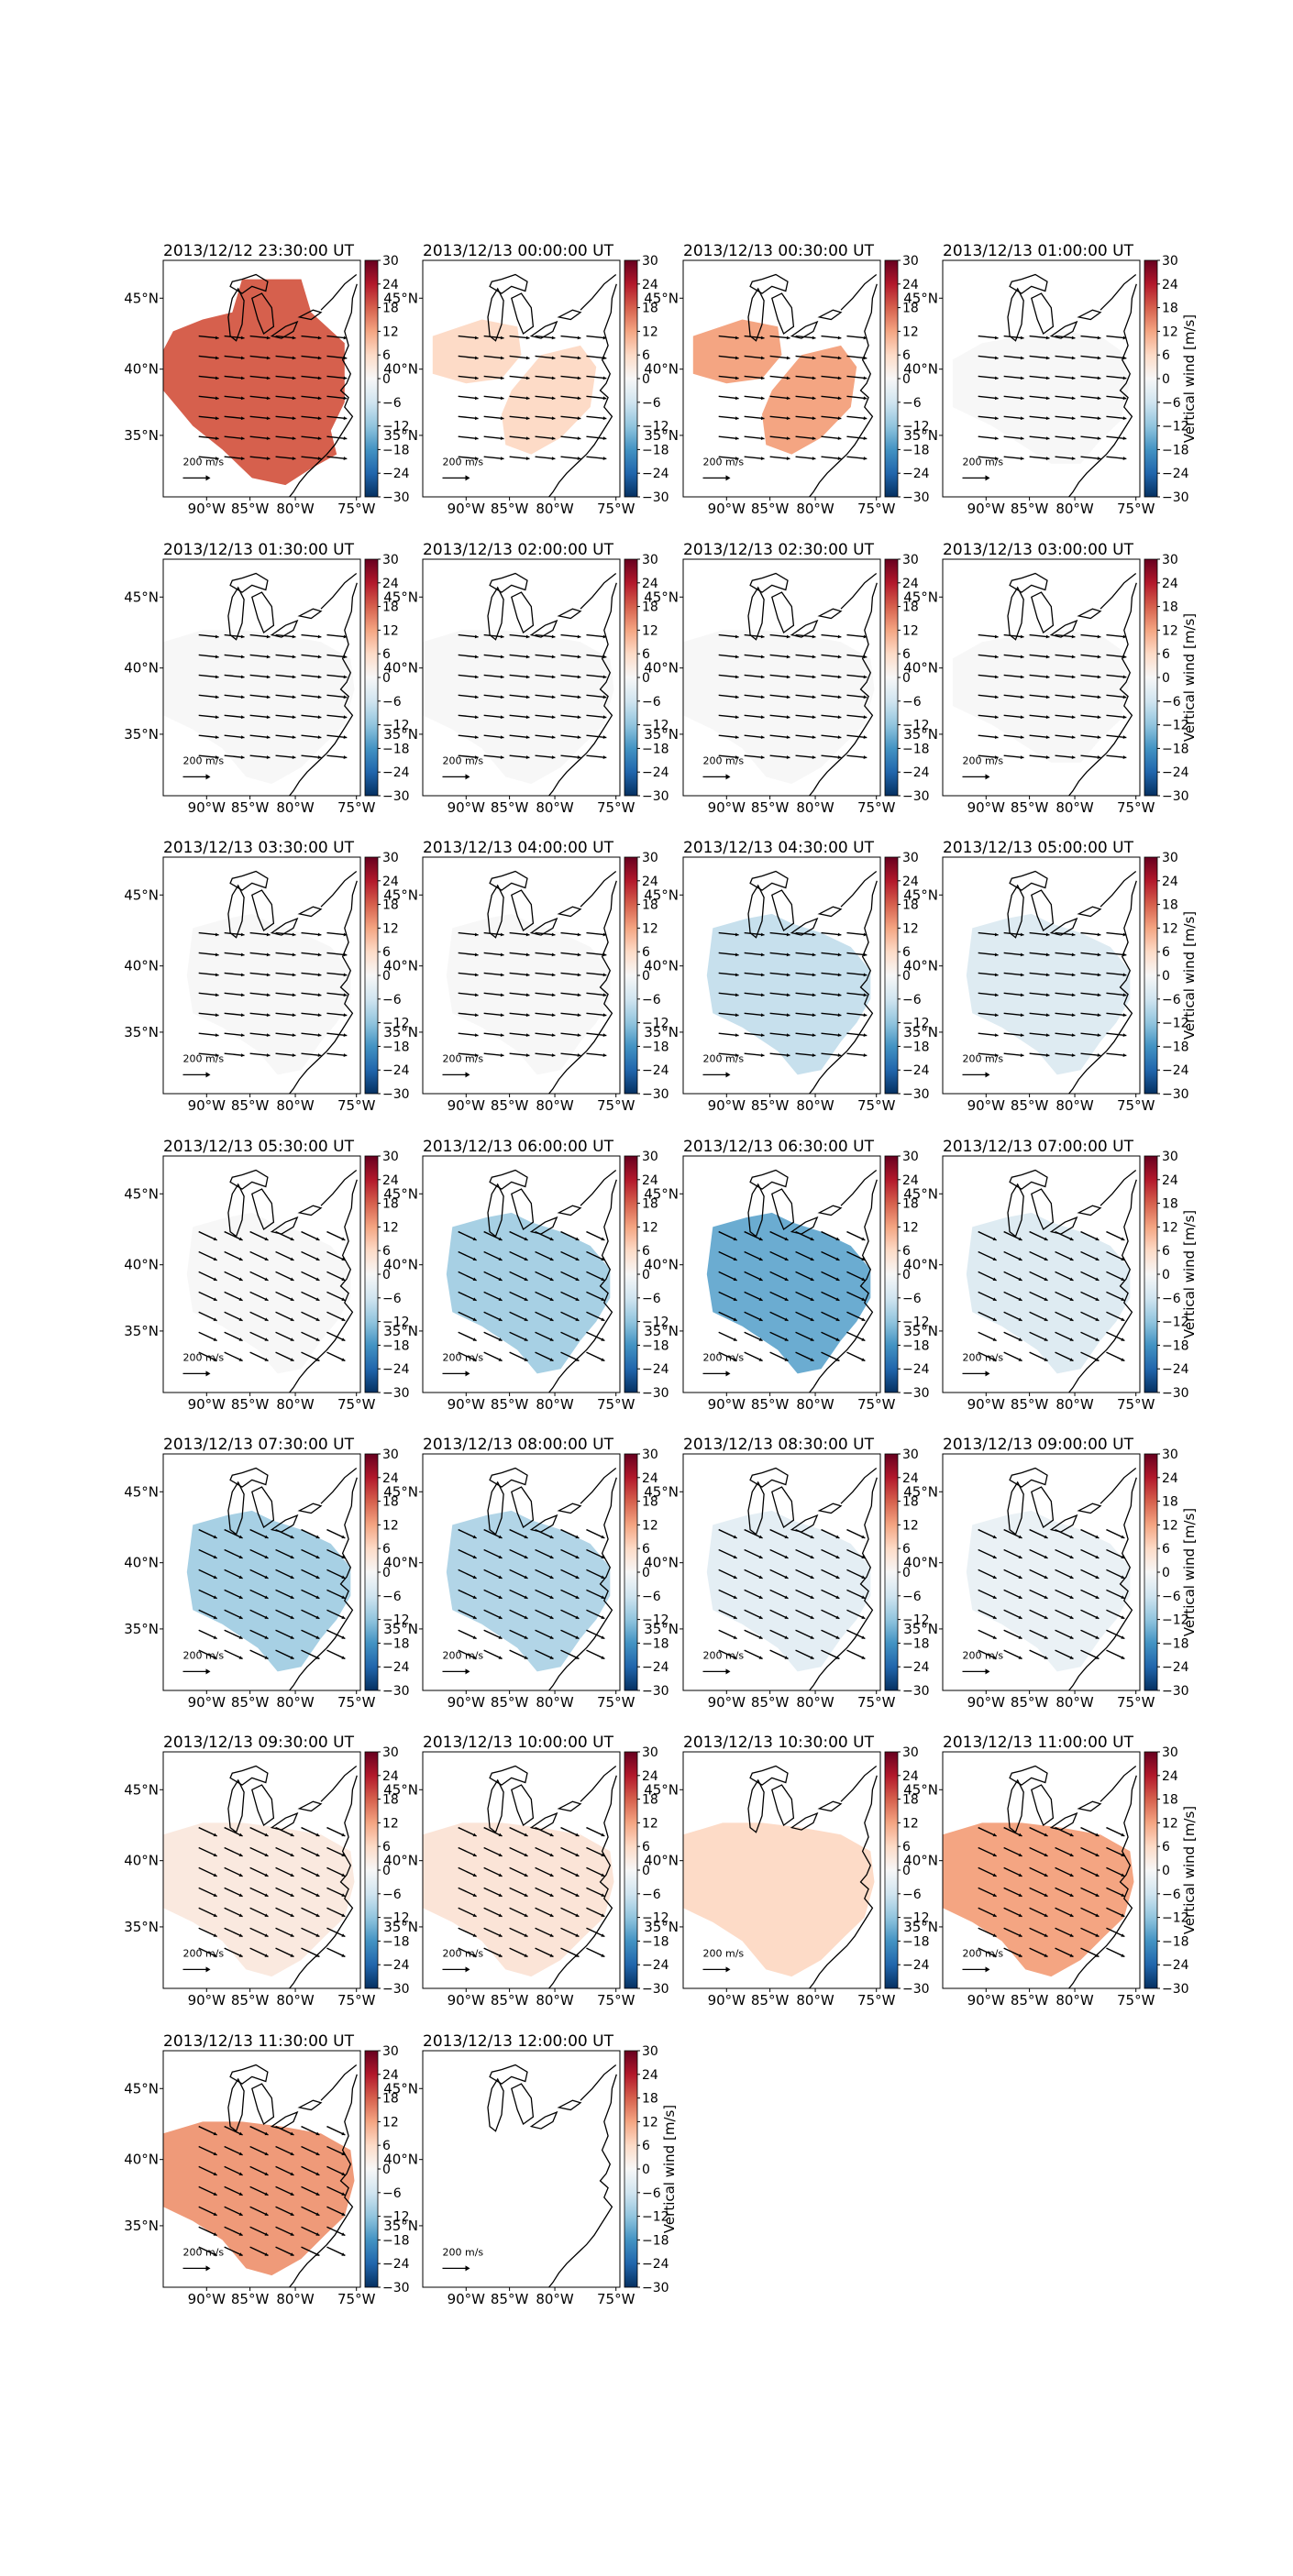  Describe the element at coordinates (371, 379) in the screenshot. I see `colorbar` at that location.